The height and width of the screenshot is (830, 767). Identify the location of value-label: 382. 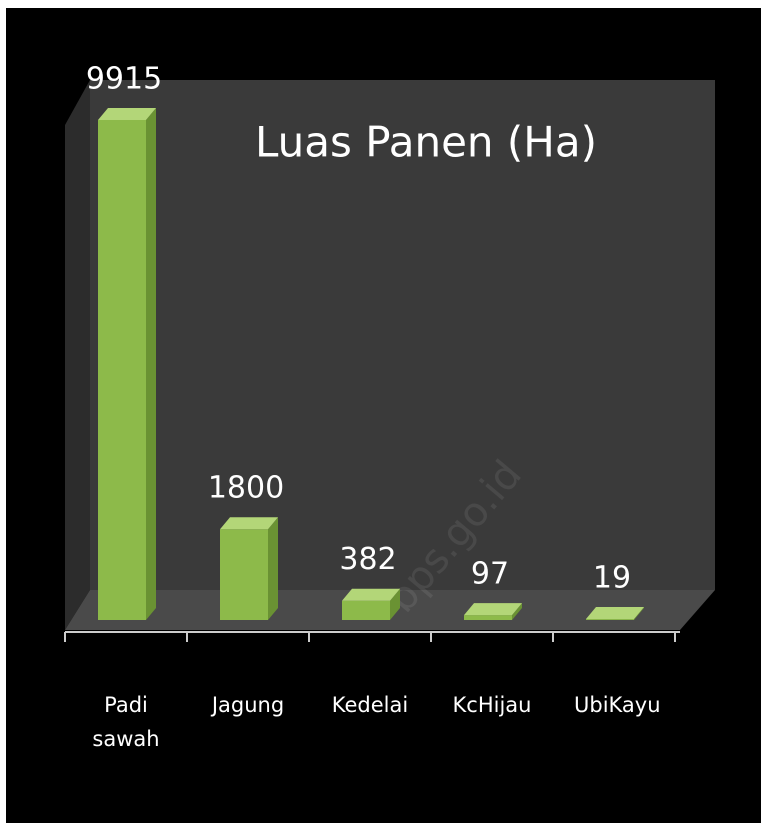
(367, 559).